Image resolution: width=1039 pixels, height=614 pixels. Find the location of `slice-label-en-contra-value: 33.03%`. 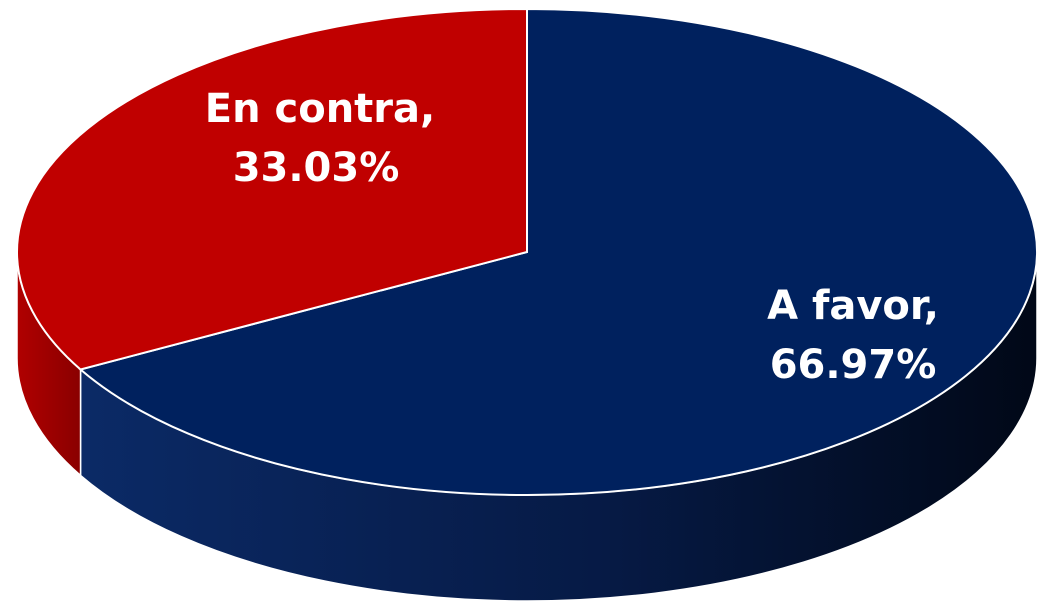

slice-label-en-contra-value: 33.03% is located at coordinates (316, 168).